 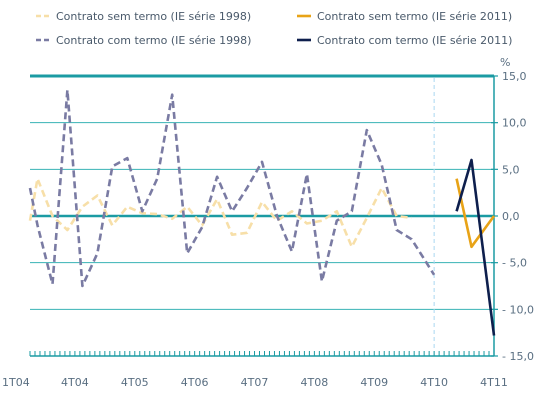 I want to click on legend-label-0: Contrato sem termo (IE série 1998), so click(x=153, y=16).